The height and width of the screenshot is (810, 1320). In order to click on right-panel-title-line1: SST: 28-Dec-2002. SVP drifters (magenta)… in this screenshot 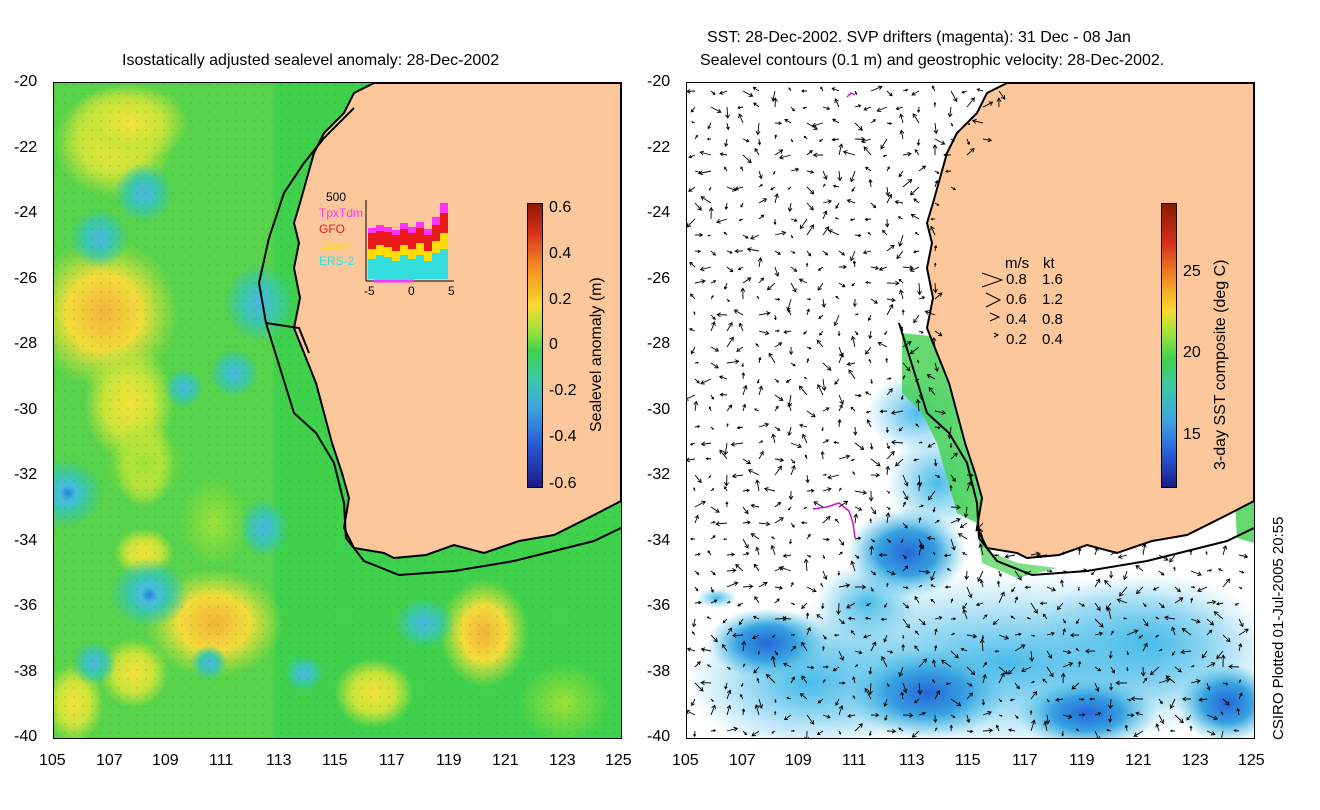, I will do `click(919, 37)`.